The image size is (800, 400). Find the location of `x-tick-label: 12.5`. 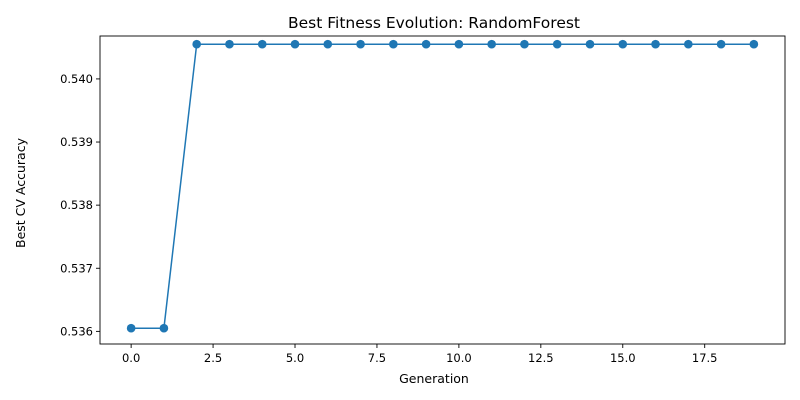

x-tick-label: 12.5 is located at coordinates (541, 358).